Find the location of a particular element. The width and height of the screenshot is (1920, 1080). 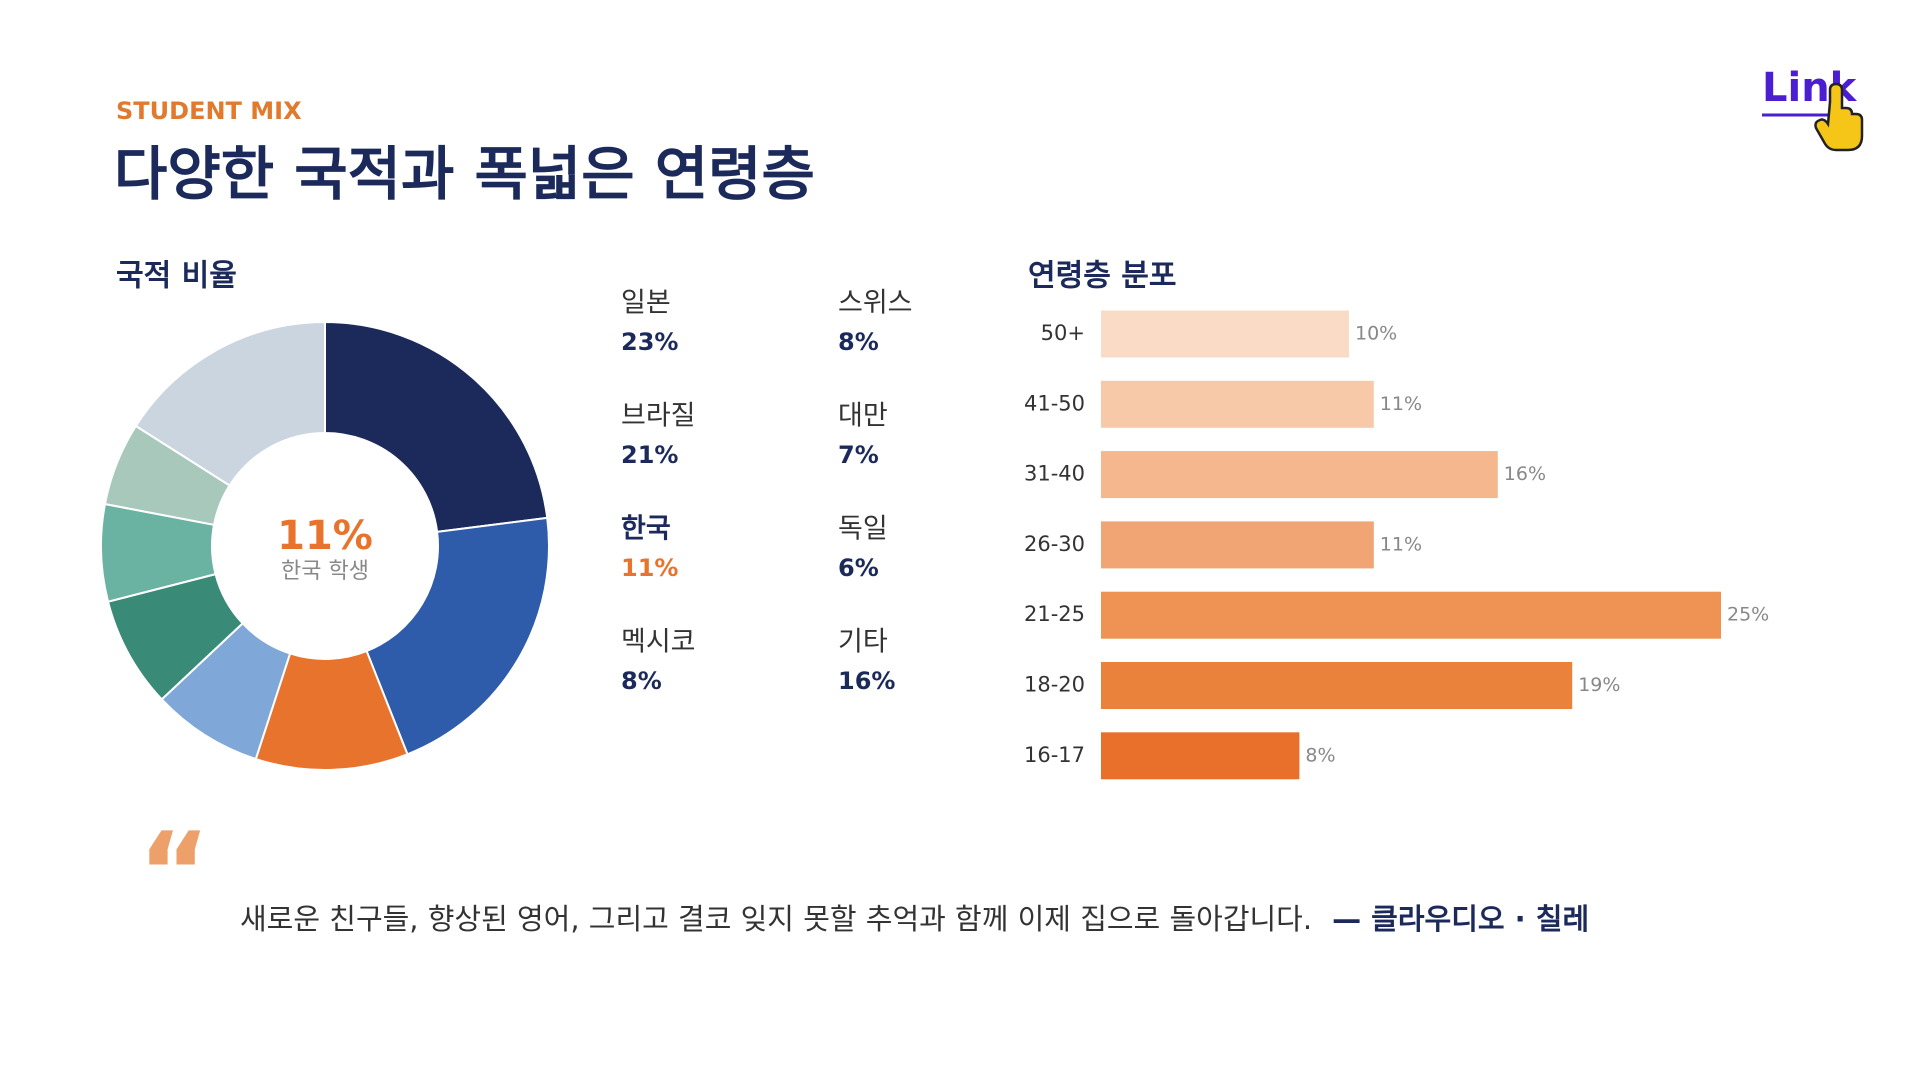

legend-name: 독일 is located at coordinates (863, 529).